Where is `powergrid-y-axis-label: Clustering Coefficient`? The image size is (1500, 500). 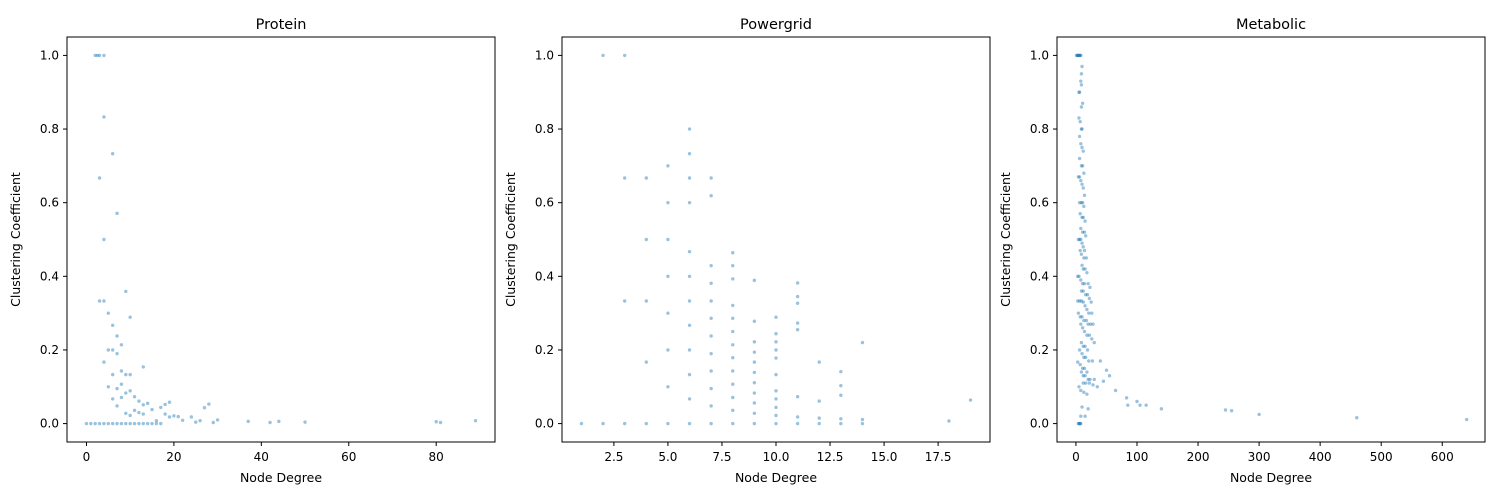 powergrid-y-axis-label: Clustering Coefficient is located at coordinates (510, 239).